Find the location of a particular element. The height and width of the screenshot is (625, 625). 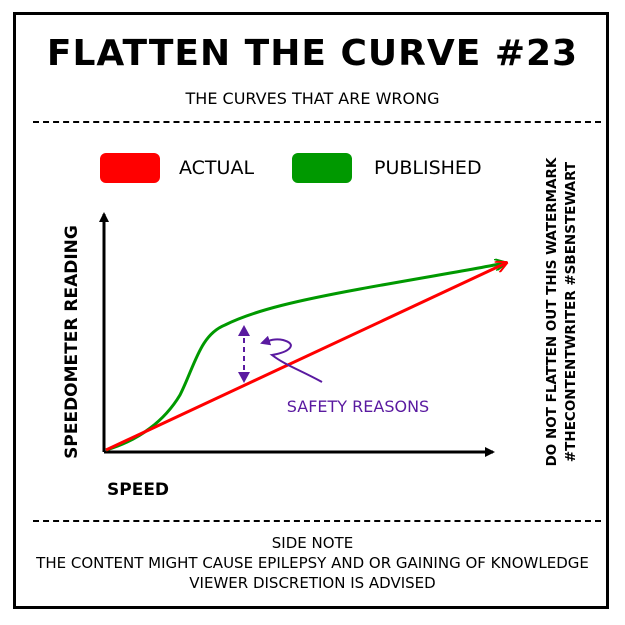

annotation-pointer is located at coordinates (291, 359).